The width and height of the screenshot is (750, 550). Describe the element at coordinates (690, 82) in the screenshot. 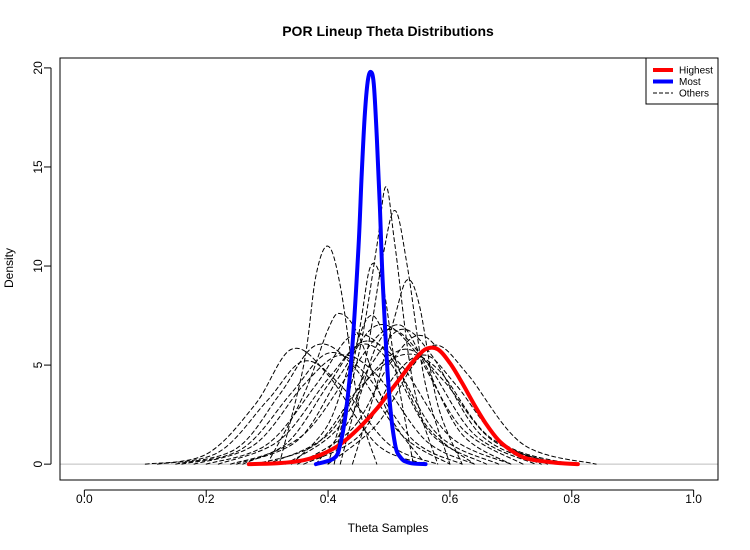

I see `legend-label-most: Most` at that location.